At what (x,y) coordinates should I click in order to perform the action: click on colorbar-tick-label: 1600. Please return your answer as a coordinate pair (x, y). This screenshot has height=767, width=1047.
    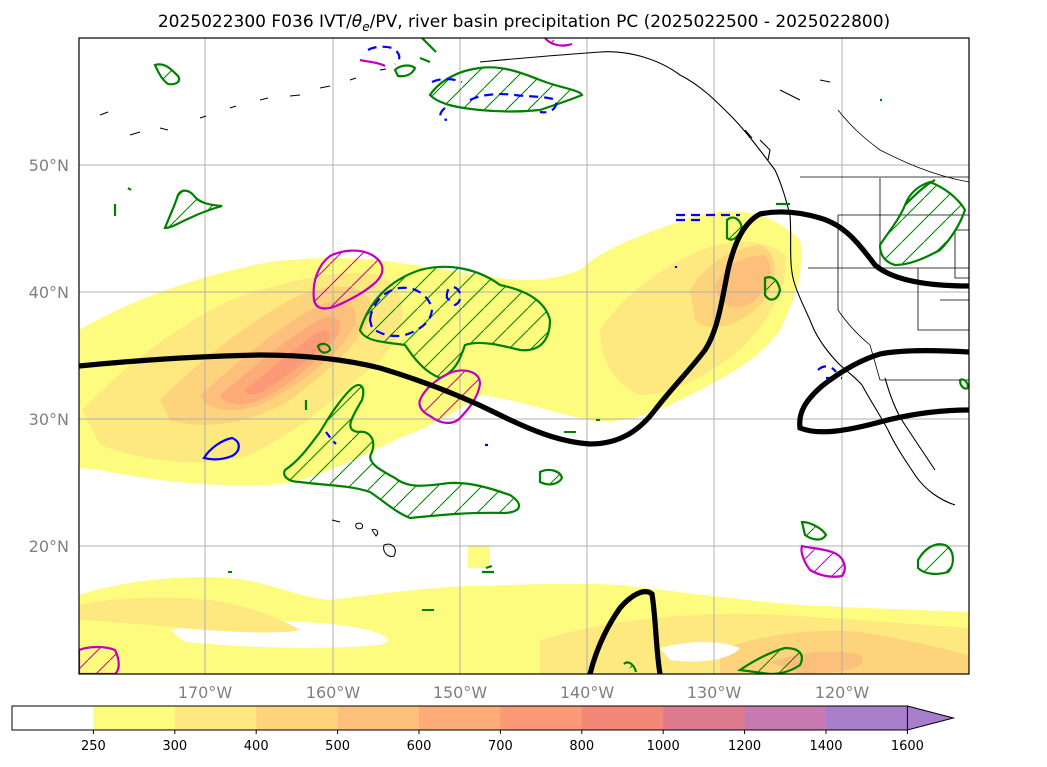
    Looking at the image, I should click on (907, 746).